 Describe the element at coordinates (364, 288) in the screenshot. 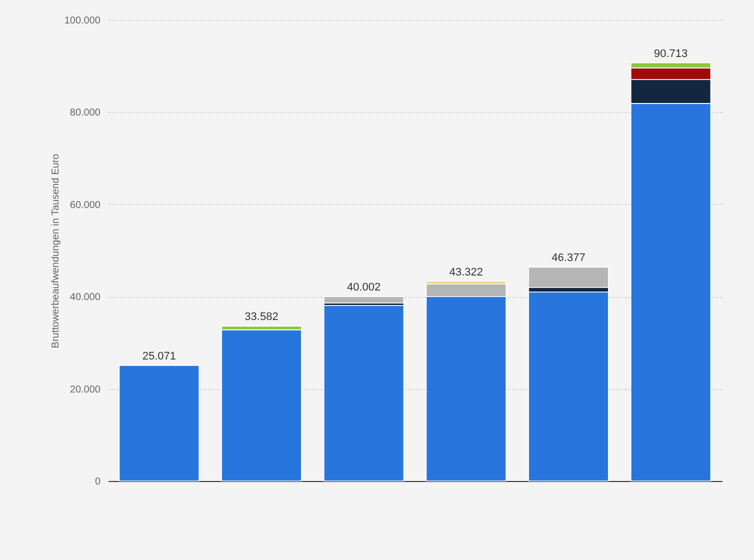

I see `total-label: 40.002` at that location.